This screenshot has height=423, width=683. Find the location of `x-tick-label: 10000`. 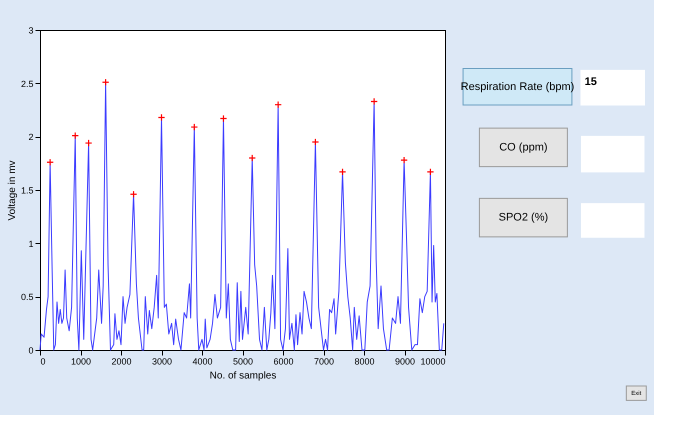

x-tick-label: 10000 is located at coordinates (433, 361).